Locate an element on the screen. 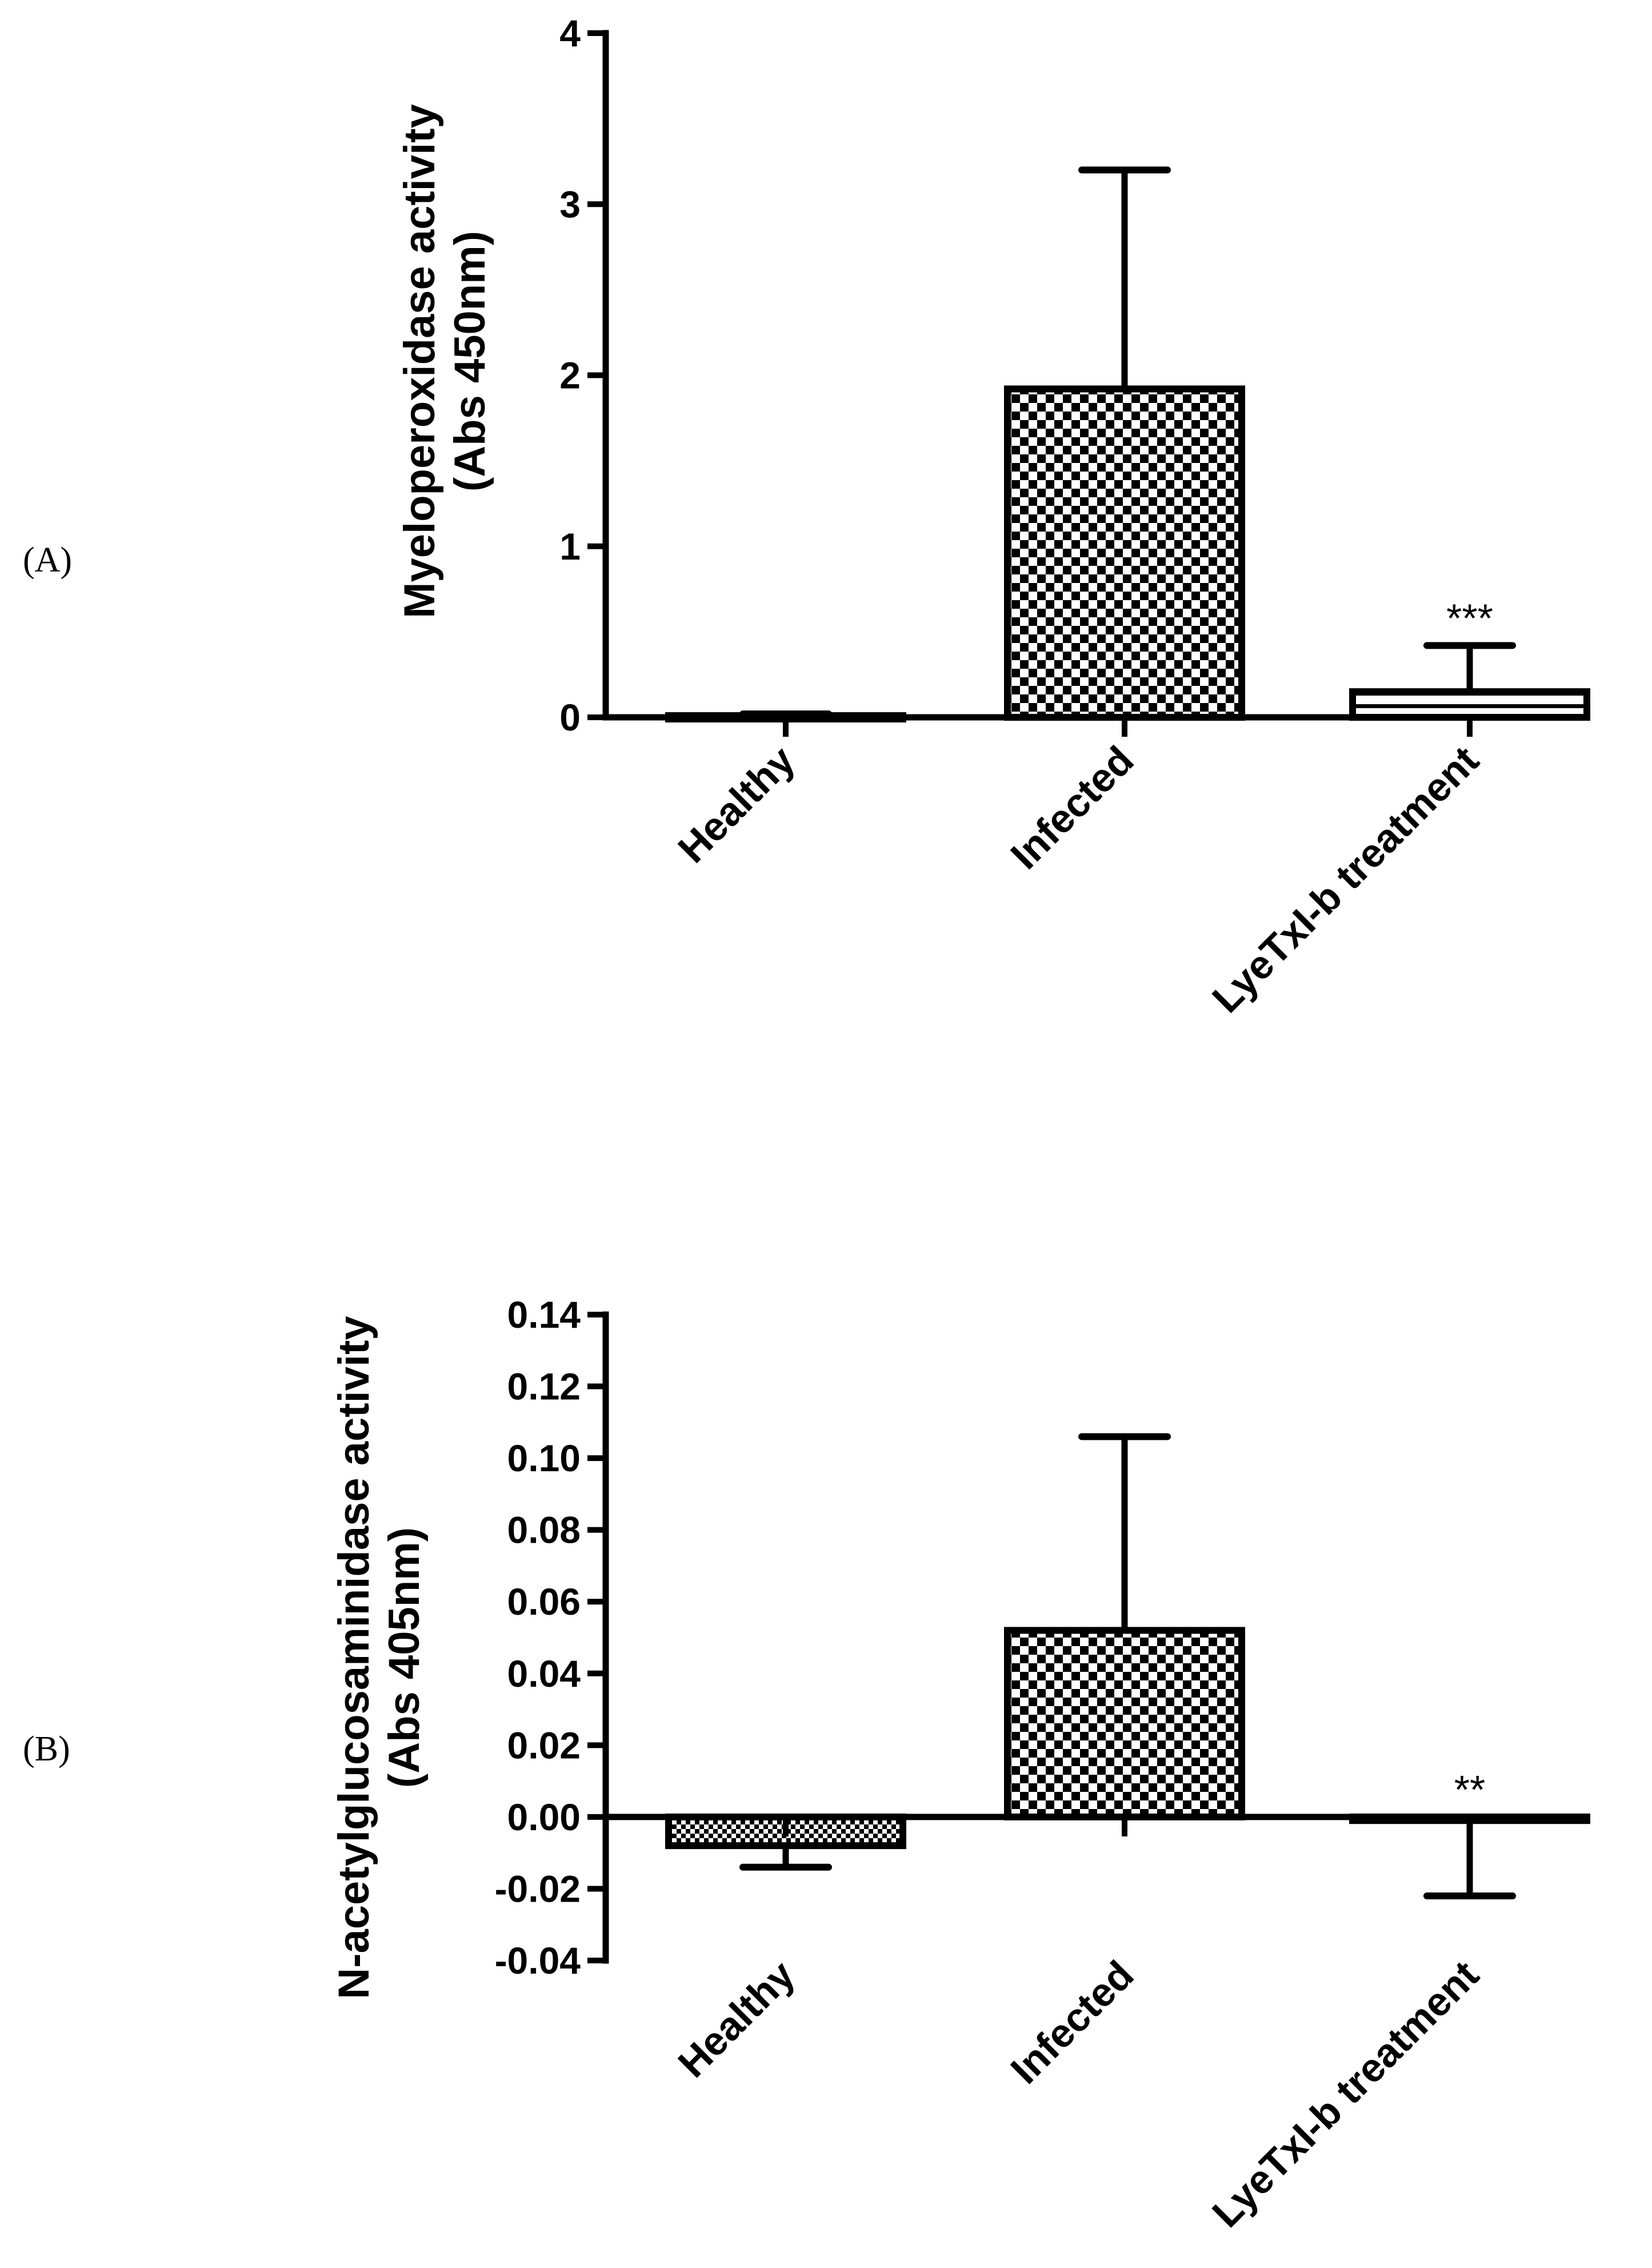 The height and width of the screenshot is (2268, 1652). y-tick-label: 0 is located at coordinates (570, 717).